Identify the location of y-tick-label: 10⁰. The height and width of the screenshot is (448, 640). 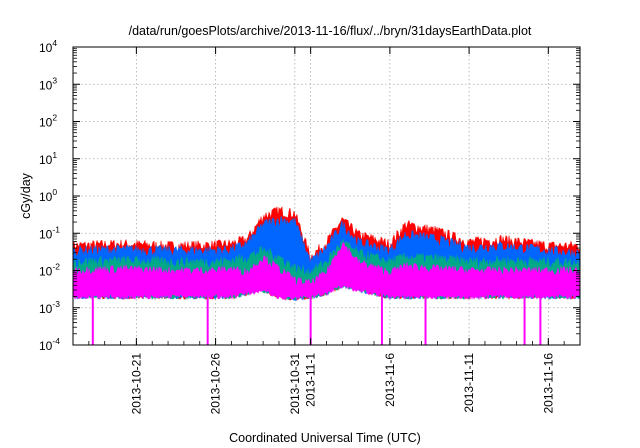
(48, 195).